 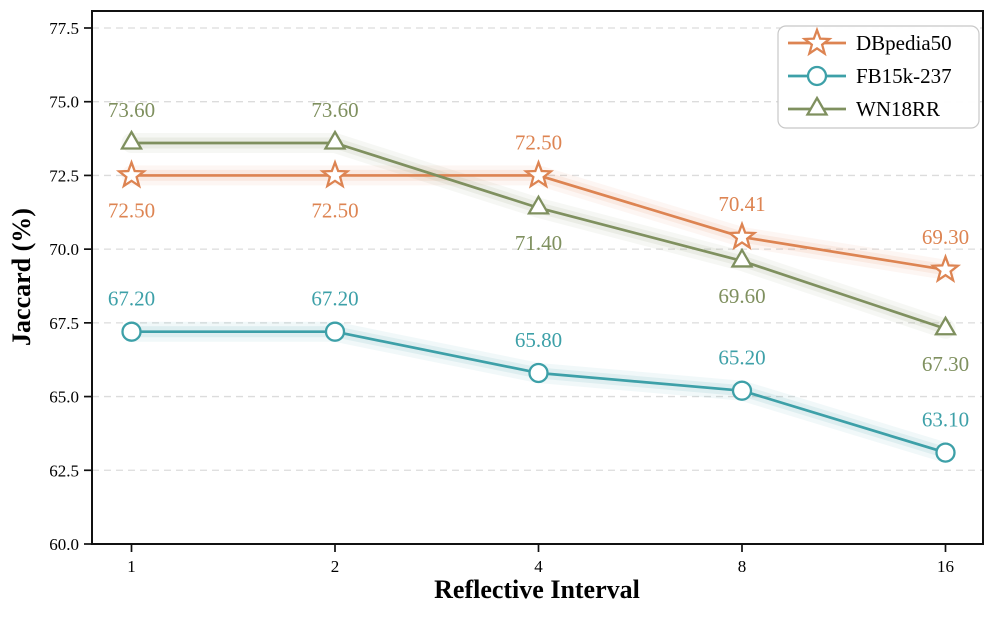 I want to click on y-tick-label: 77.5, so click(x=64, y=28).